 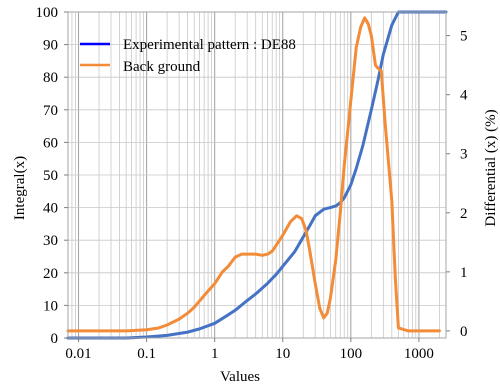 What do you see at coordinates (50, 306) in the screenshot?
I see `y-left-tick-label: 10` at bounding box center [50, 306].